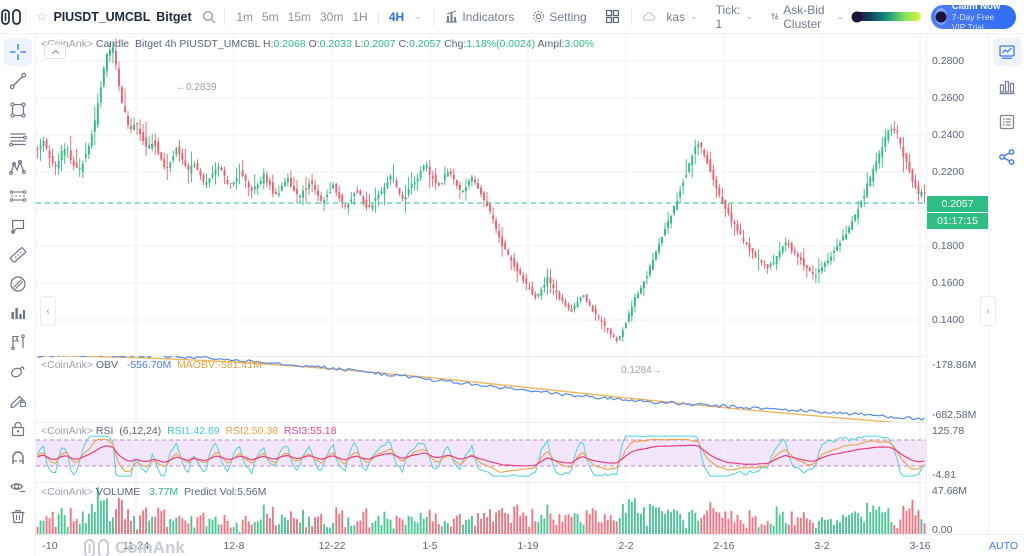 The width and height of the screenshot is (1024, 556). I want to click on obv-pane-legend: <CoinAnk> OBV -556.70M MAOBV:-581.41M, so click(151, 365).